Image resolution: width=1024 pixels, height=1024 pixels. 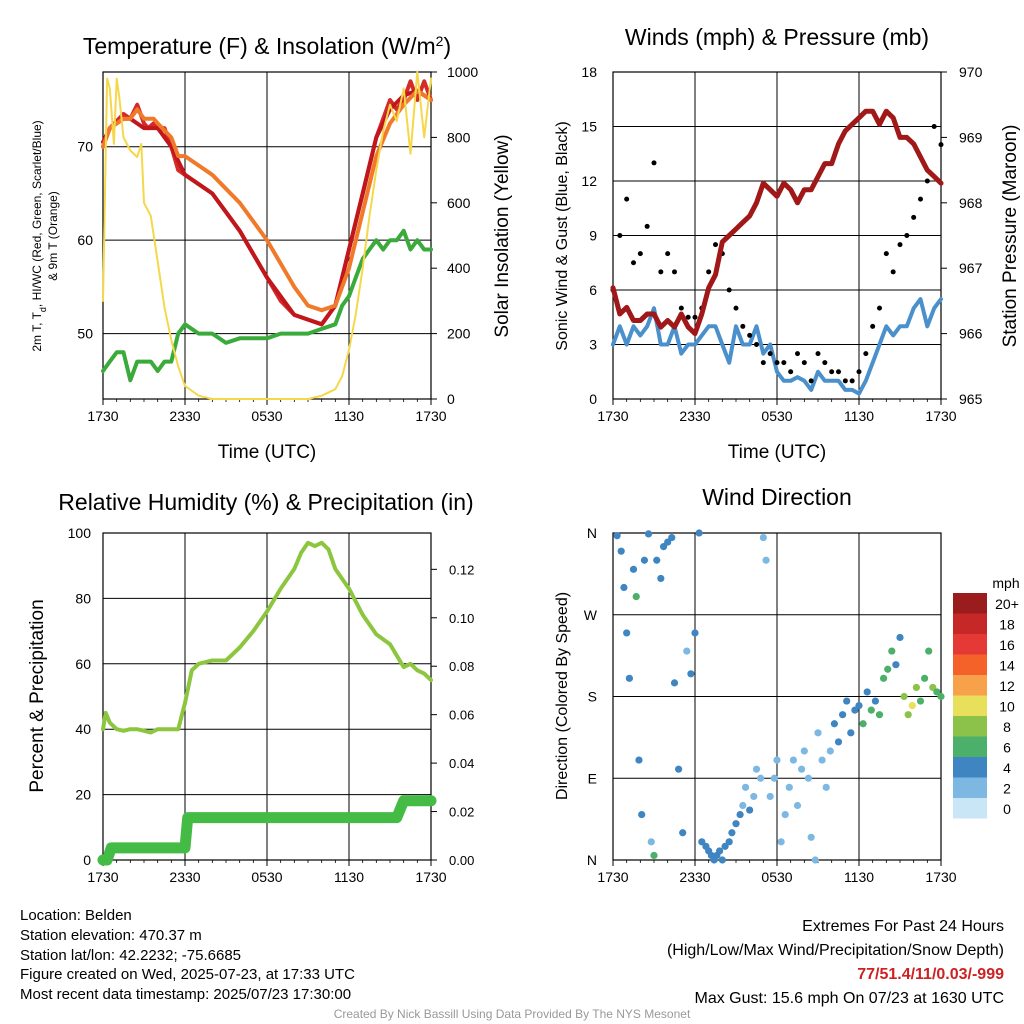 I want to click on colorbar-label: 2, so click(x=1007, y=789).